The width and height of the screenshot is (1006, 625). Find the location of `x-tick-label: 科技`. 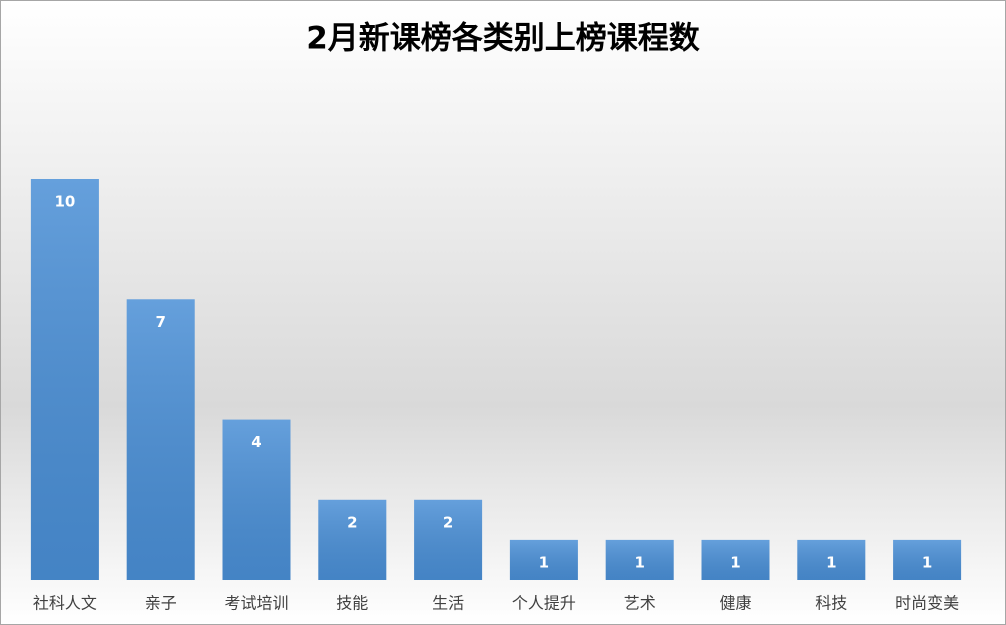

x-tick-label: 科技 is located at coordinates (831, 603).